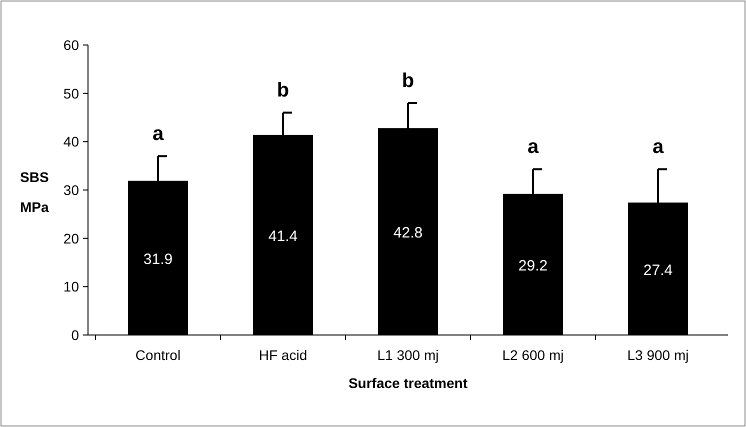 The width and height of the screenshot is (746, 427). What do you see at coordinates (71, 286) in the screenshot?
I see `y-tick-label: 10` at bounding box center [71, 286].